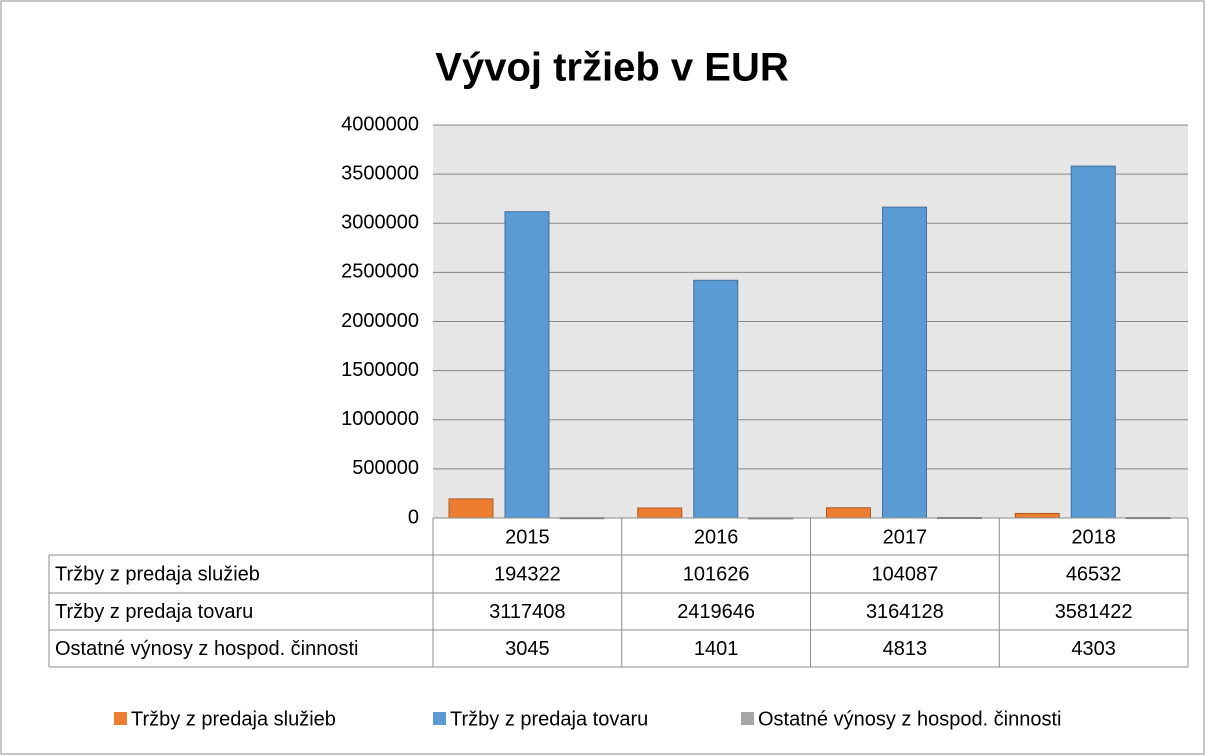 The image size is (1206, 756). I want to click on table-cell: 101626, so click(716, 574).